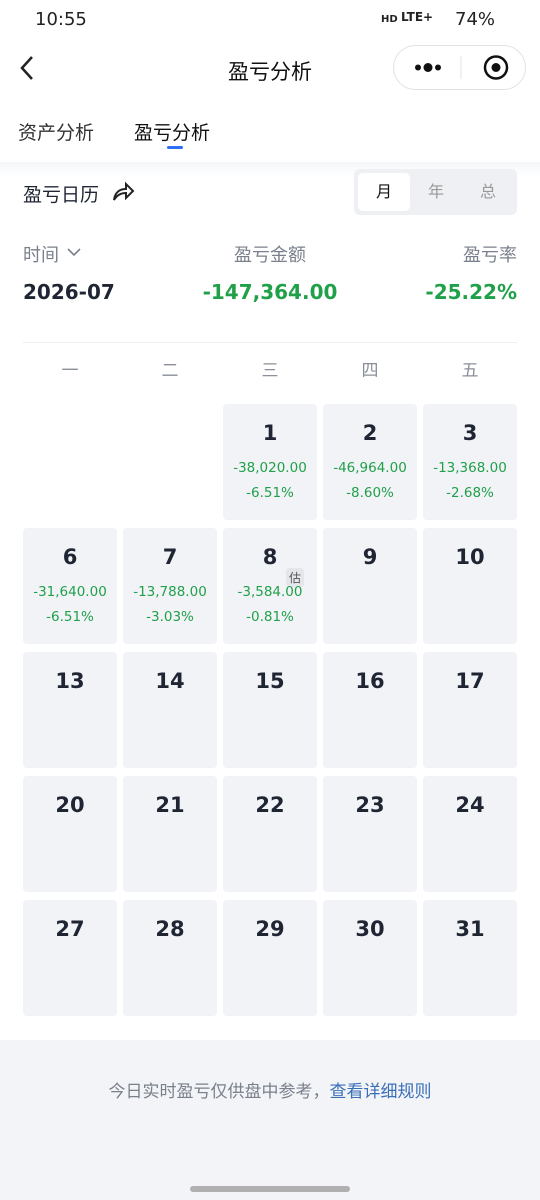 Image resolution: width=540 pixels, height=1200 pixels. Describe the element at coordinates (470, 468) in the screenshot. I see `day-pnl: -13,368.00` at that location.